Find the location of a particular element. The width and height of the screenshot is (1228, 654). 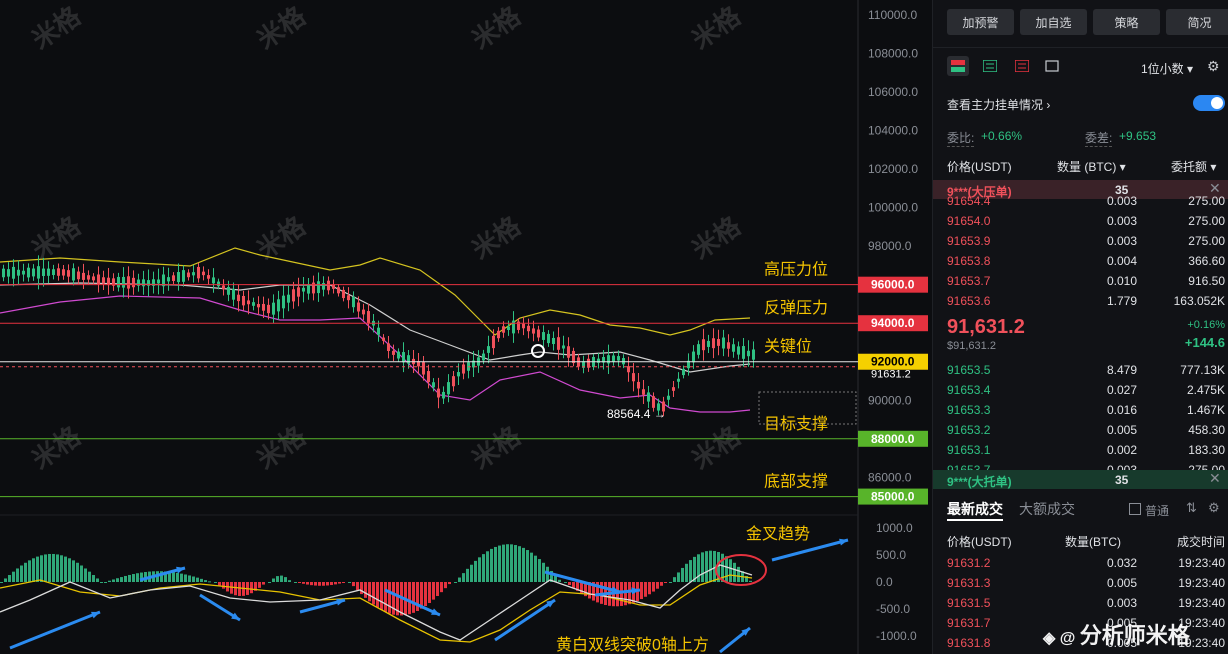

add-watchlist-button: 加自选 is located at coordinates (1053, 22).